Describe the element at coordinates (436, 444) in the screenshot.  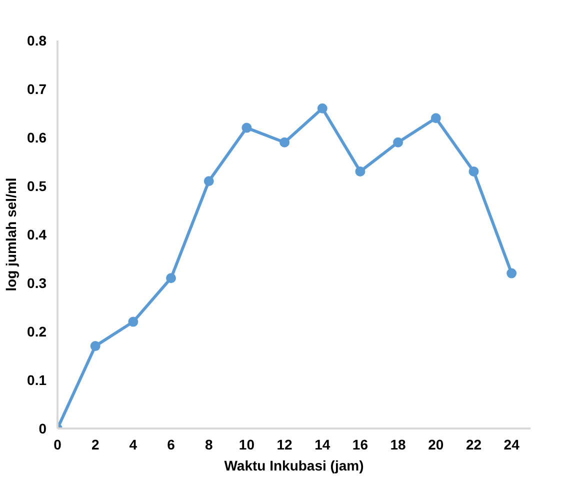
I see `x-tick-label: 20` at that location.